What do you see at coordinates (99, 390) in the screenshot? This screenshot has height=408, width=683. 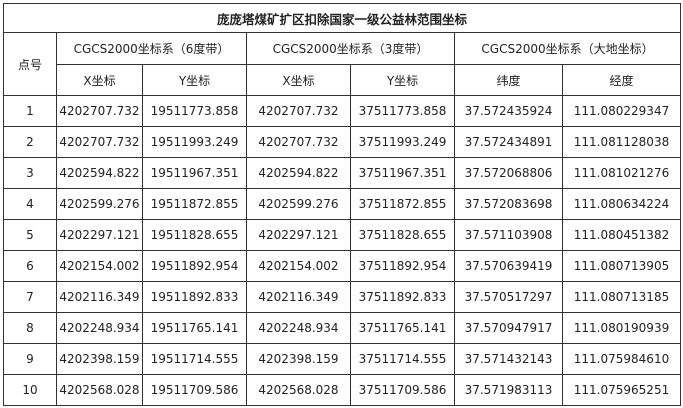 I see `cell-x-6deg: 4202568.028` at bounding box center [99, 390].